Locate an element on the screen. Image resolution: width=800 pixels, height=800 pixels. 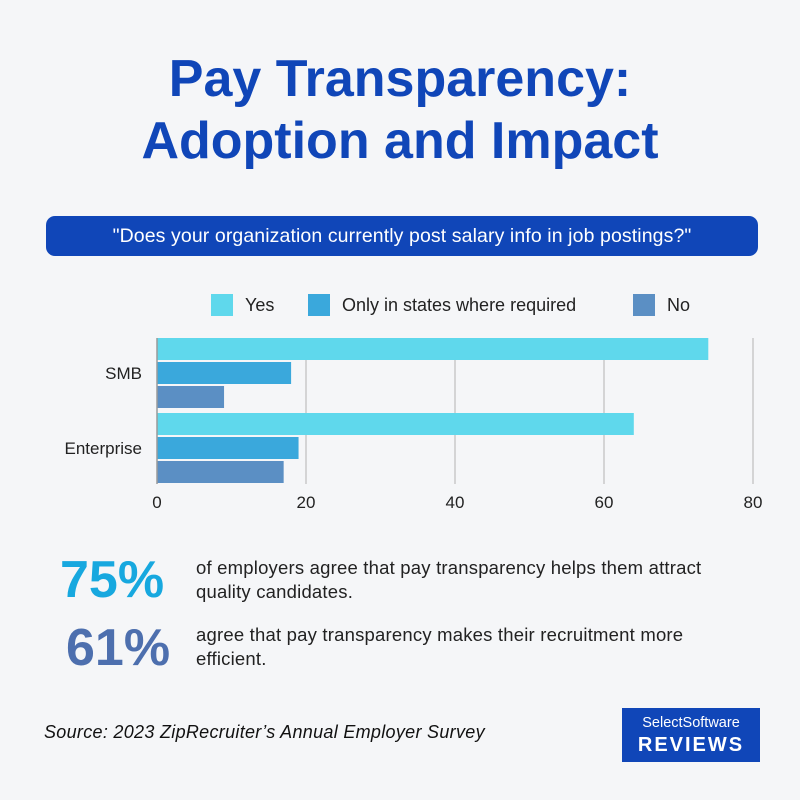
x-tick-label-40: 40 is located at coordinates (455, 502).